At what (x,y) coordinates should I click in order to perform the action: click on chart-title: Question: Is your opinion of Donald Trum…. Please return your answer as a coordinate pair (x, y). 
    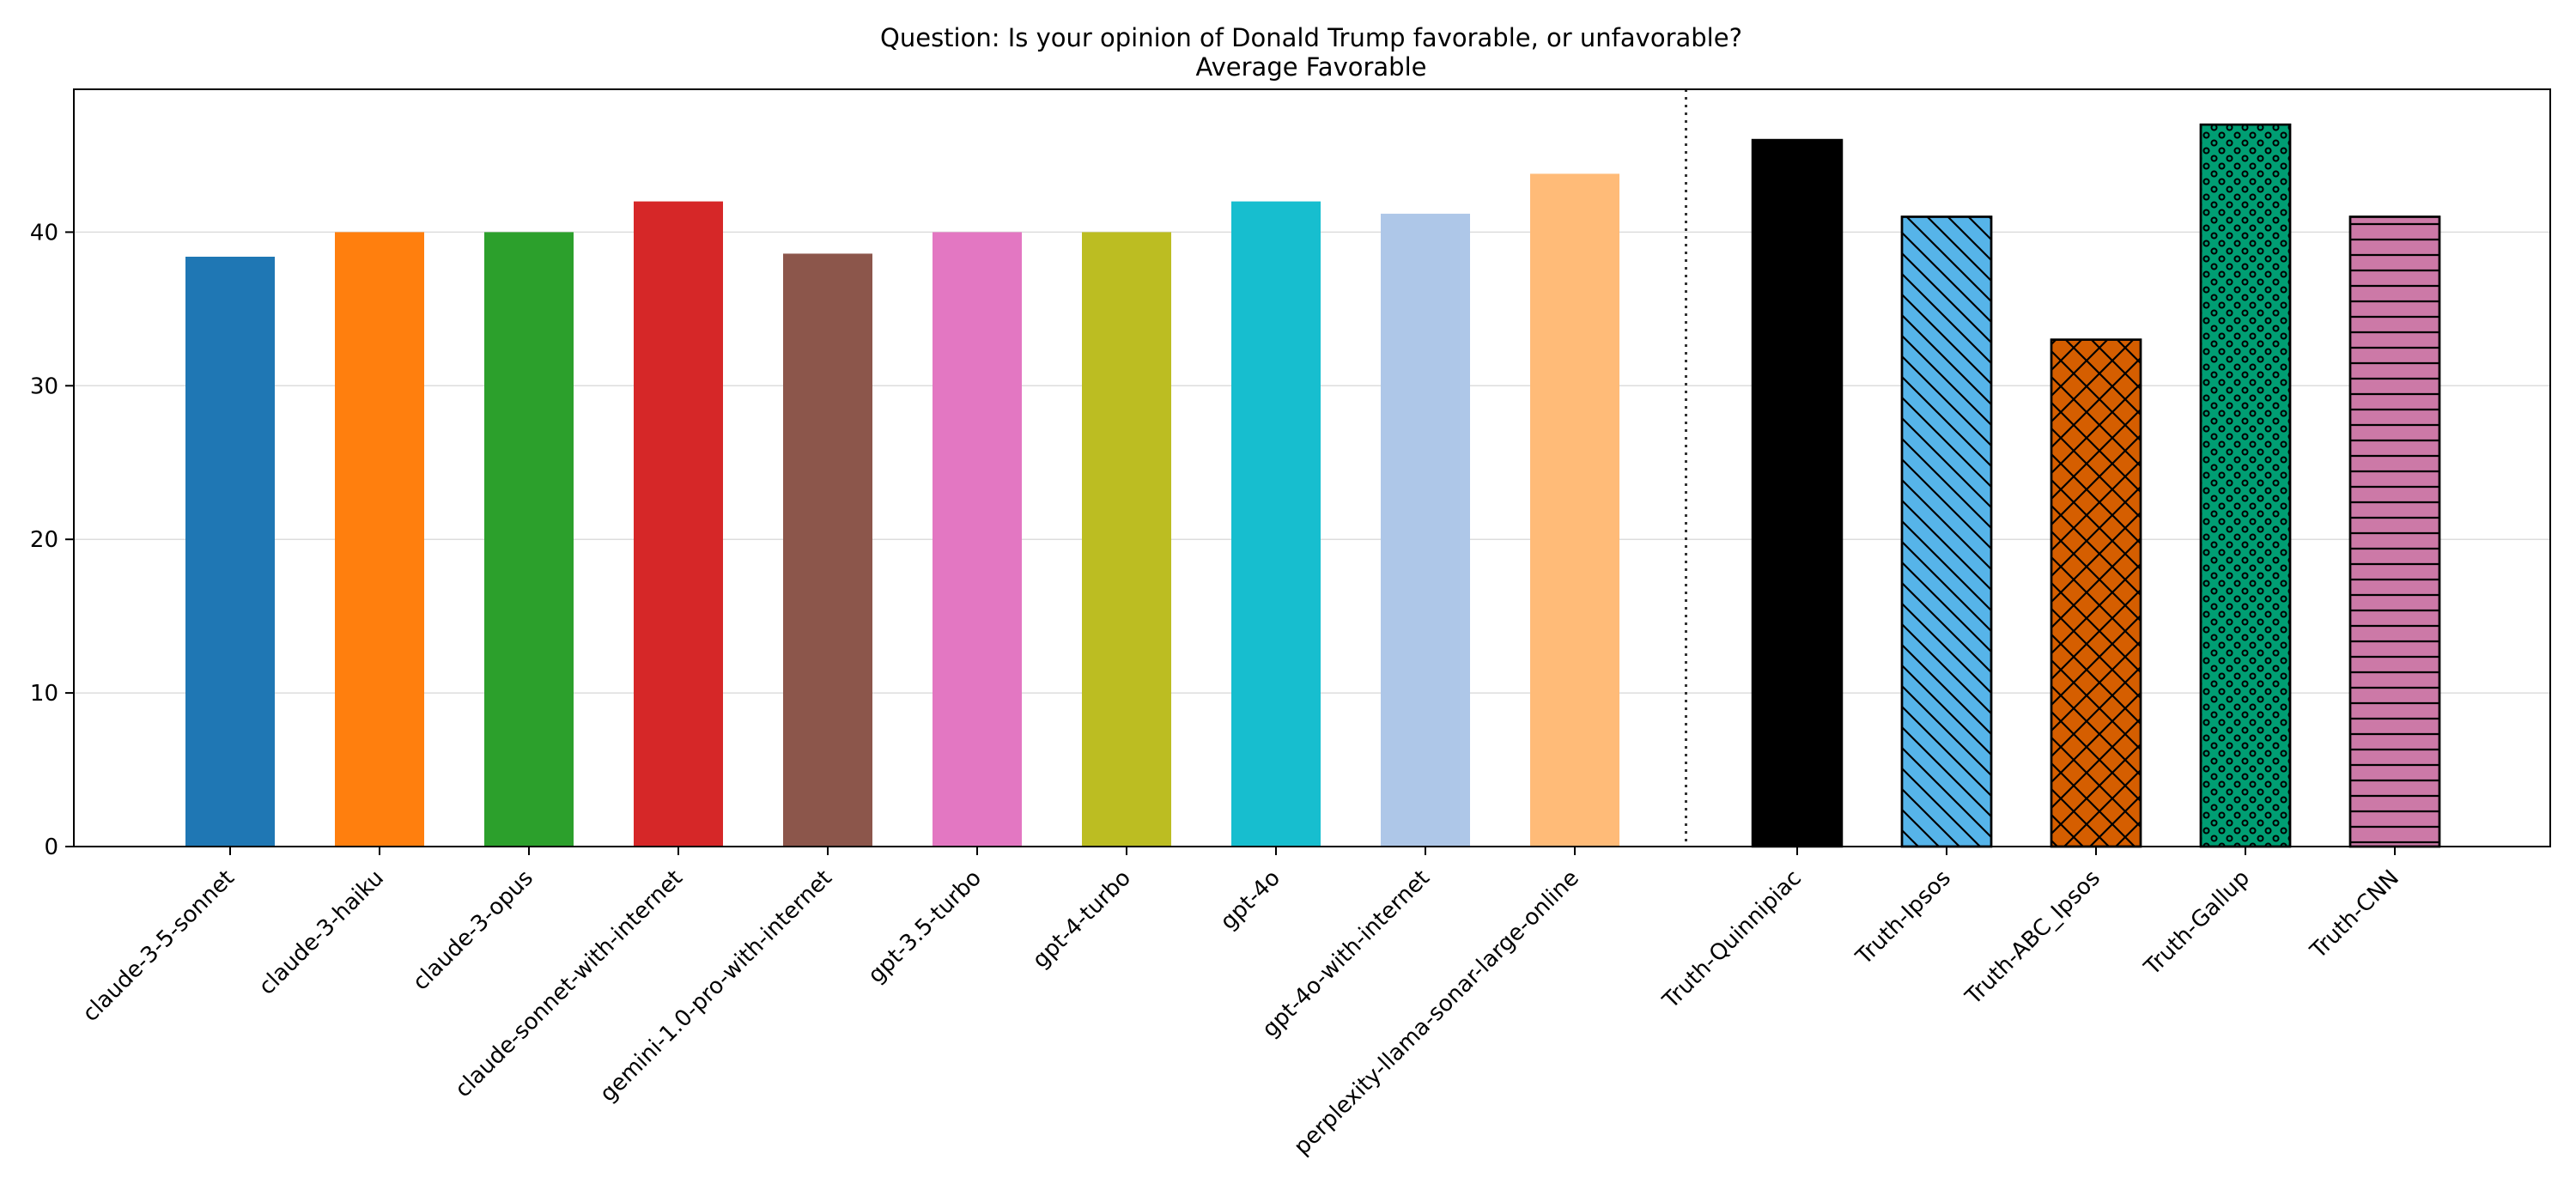
    Looking at the image, I should click on (1311, 37).